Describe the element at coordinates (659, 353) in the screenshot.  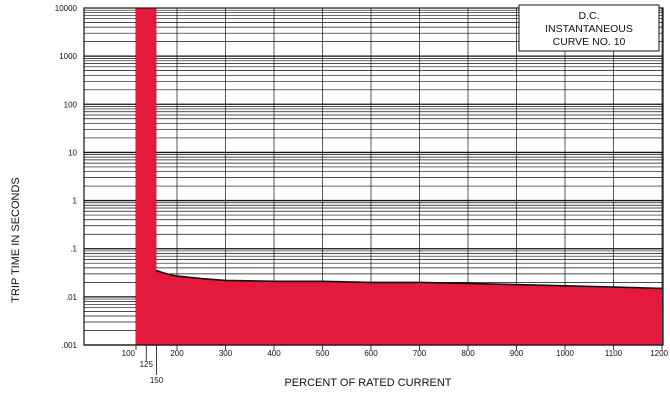
I see `x-tick-label: 1200` at that location.